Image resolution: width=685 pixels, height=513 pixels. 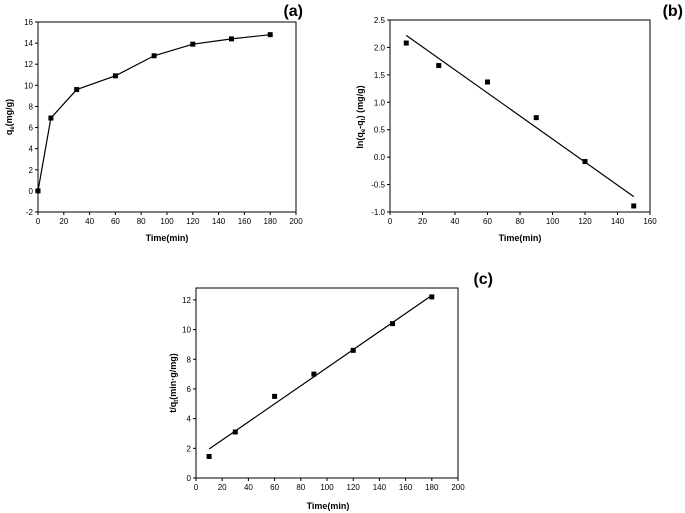 I want to click on panel-b-y-tick-label: 2.5, so click(x=380, y=20).